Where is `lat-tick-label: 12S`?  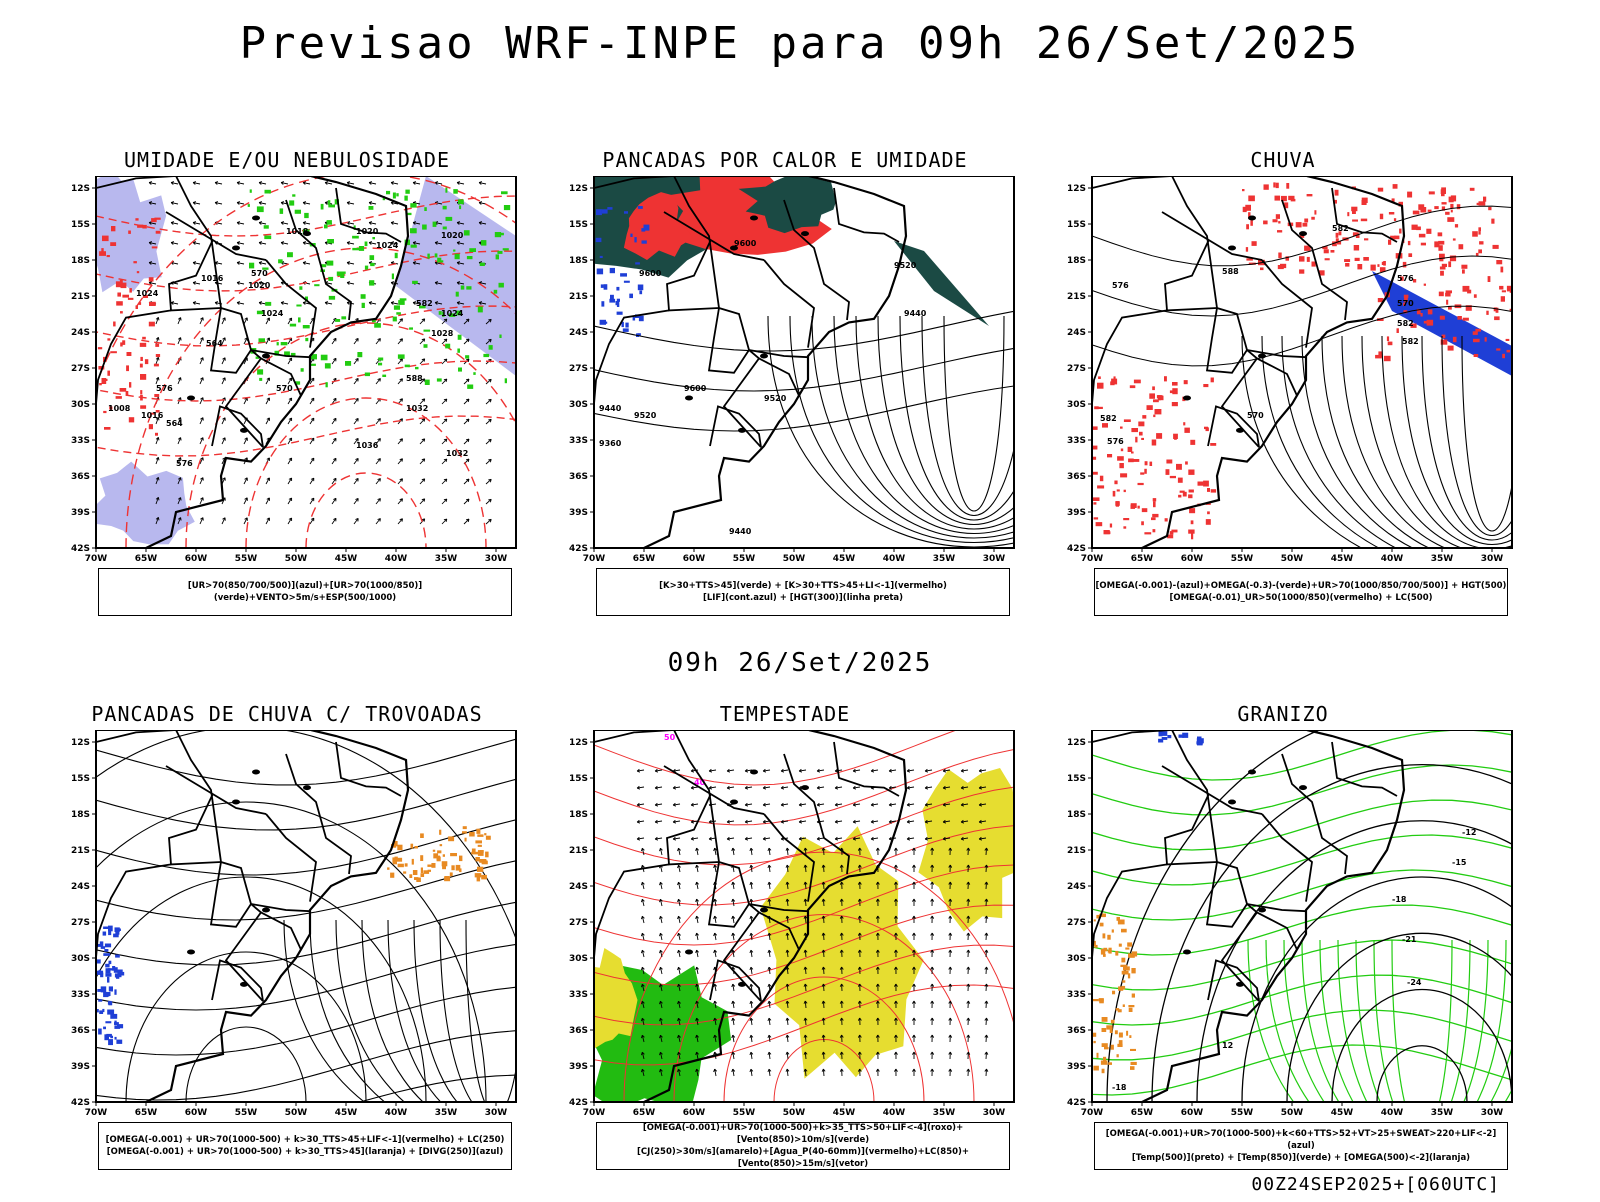 lat-tick-label: 12S is located at coordinates (1076, 189).